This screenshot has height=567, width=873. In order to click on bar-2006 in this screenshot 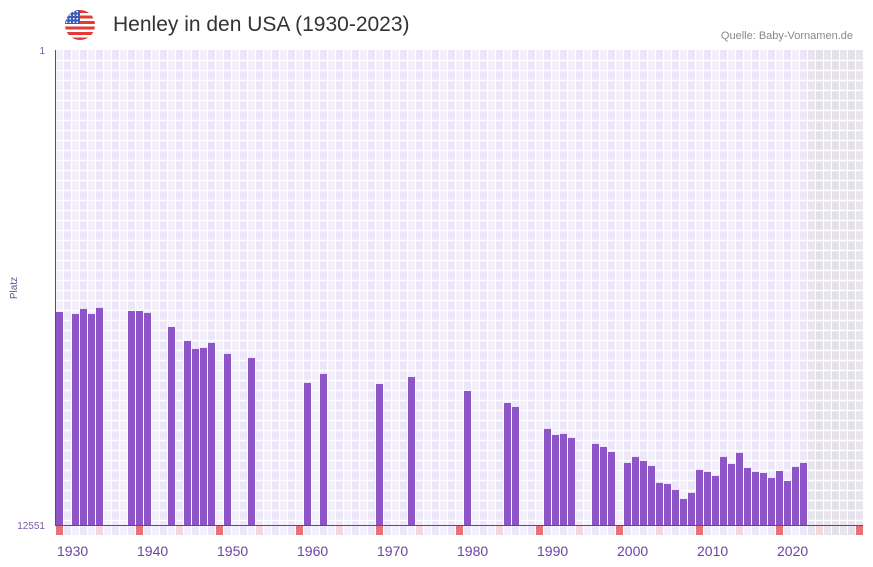, I will do `click(667, 504)`.